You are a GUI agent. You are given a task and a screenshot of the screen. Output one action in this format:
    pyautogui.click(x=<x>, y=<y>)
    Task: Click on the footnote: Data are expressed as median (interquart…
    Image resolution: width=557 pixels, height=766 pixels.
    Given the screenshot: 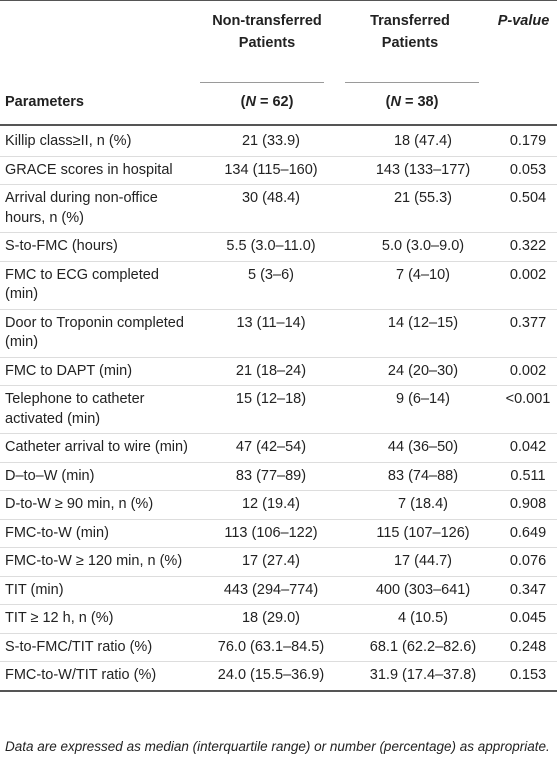 What is the action you would take?
    pyautogui.click(x=277, y=746)
    